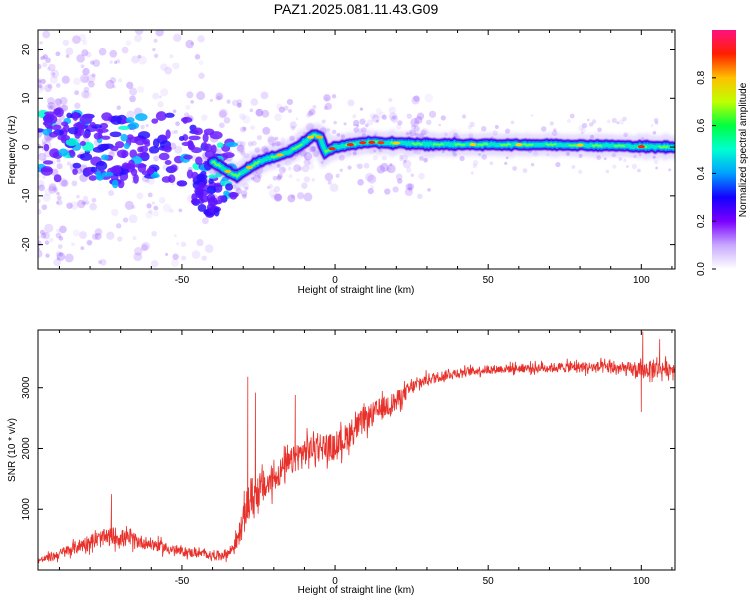  Describe the element at coordinates (356, 590) in the screenshot. I see `snr-x-label: Height of straight line (km)` at that location.